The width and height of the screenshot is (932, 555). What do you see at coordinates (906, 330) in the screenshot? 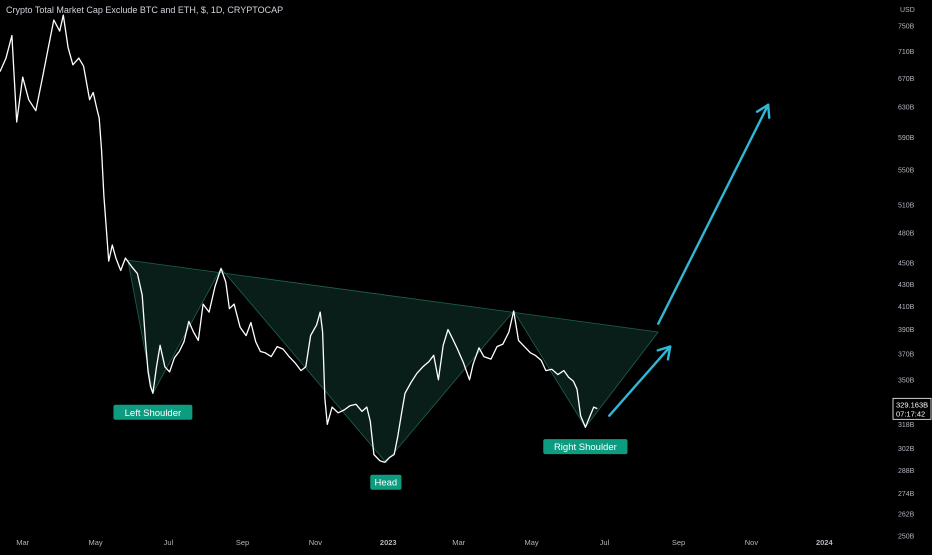
I see `y-tick-label: 390B` at bounding box center [906, 330].